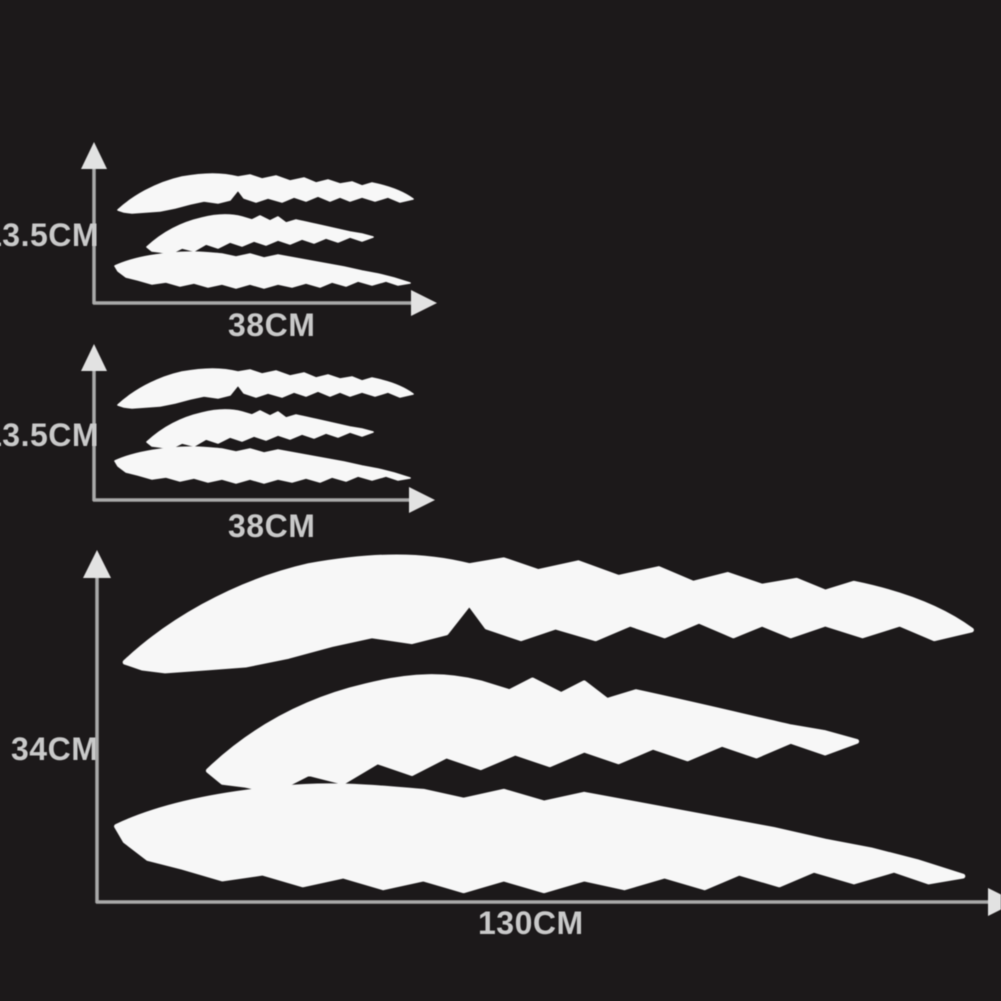  What do you see at coordinates (531, 923) in the screenshot?
I see `width-dimension-label: 130CM` at bounding box center [531, 923].